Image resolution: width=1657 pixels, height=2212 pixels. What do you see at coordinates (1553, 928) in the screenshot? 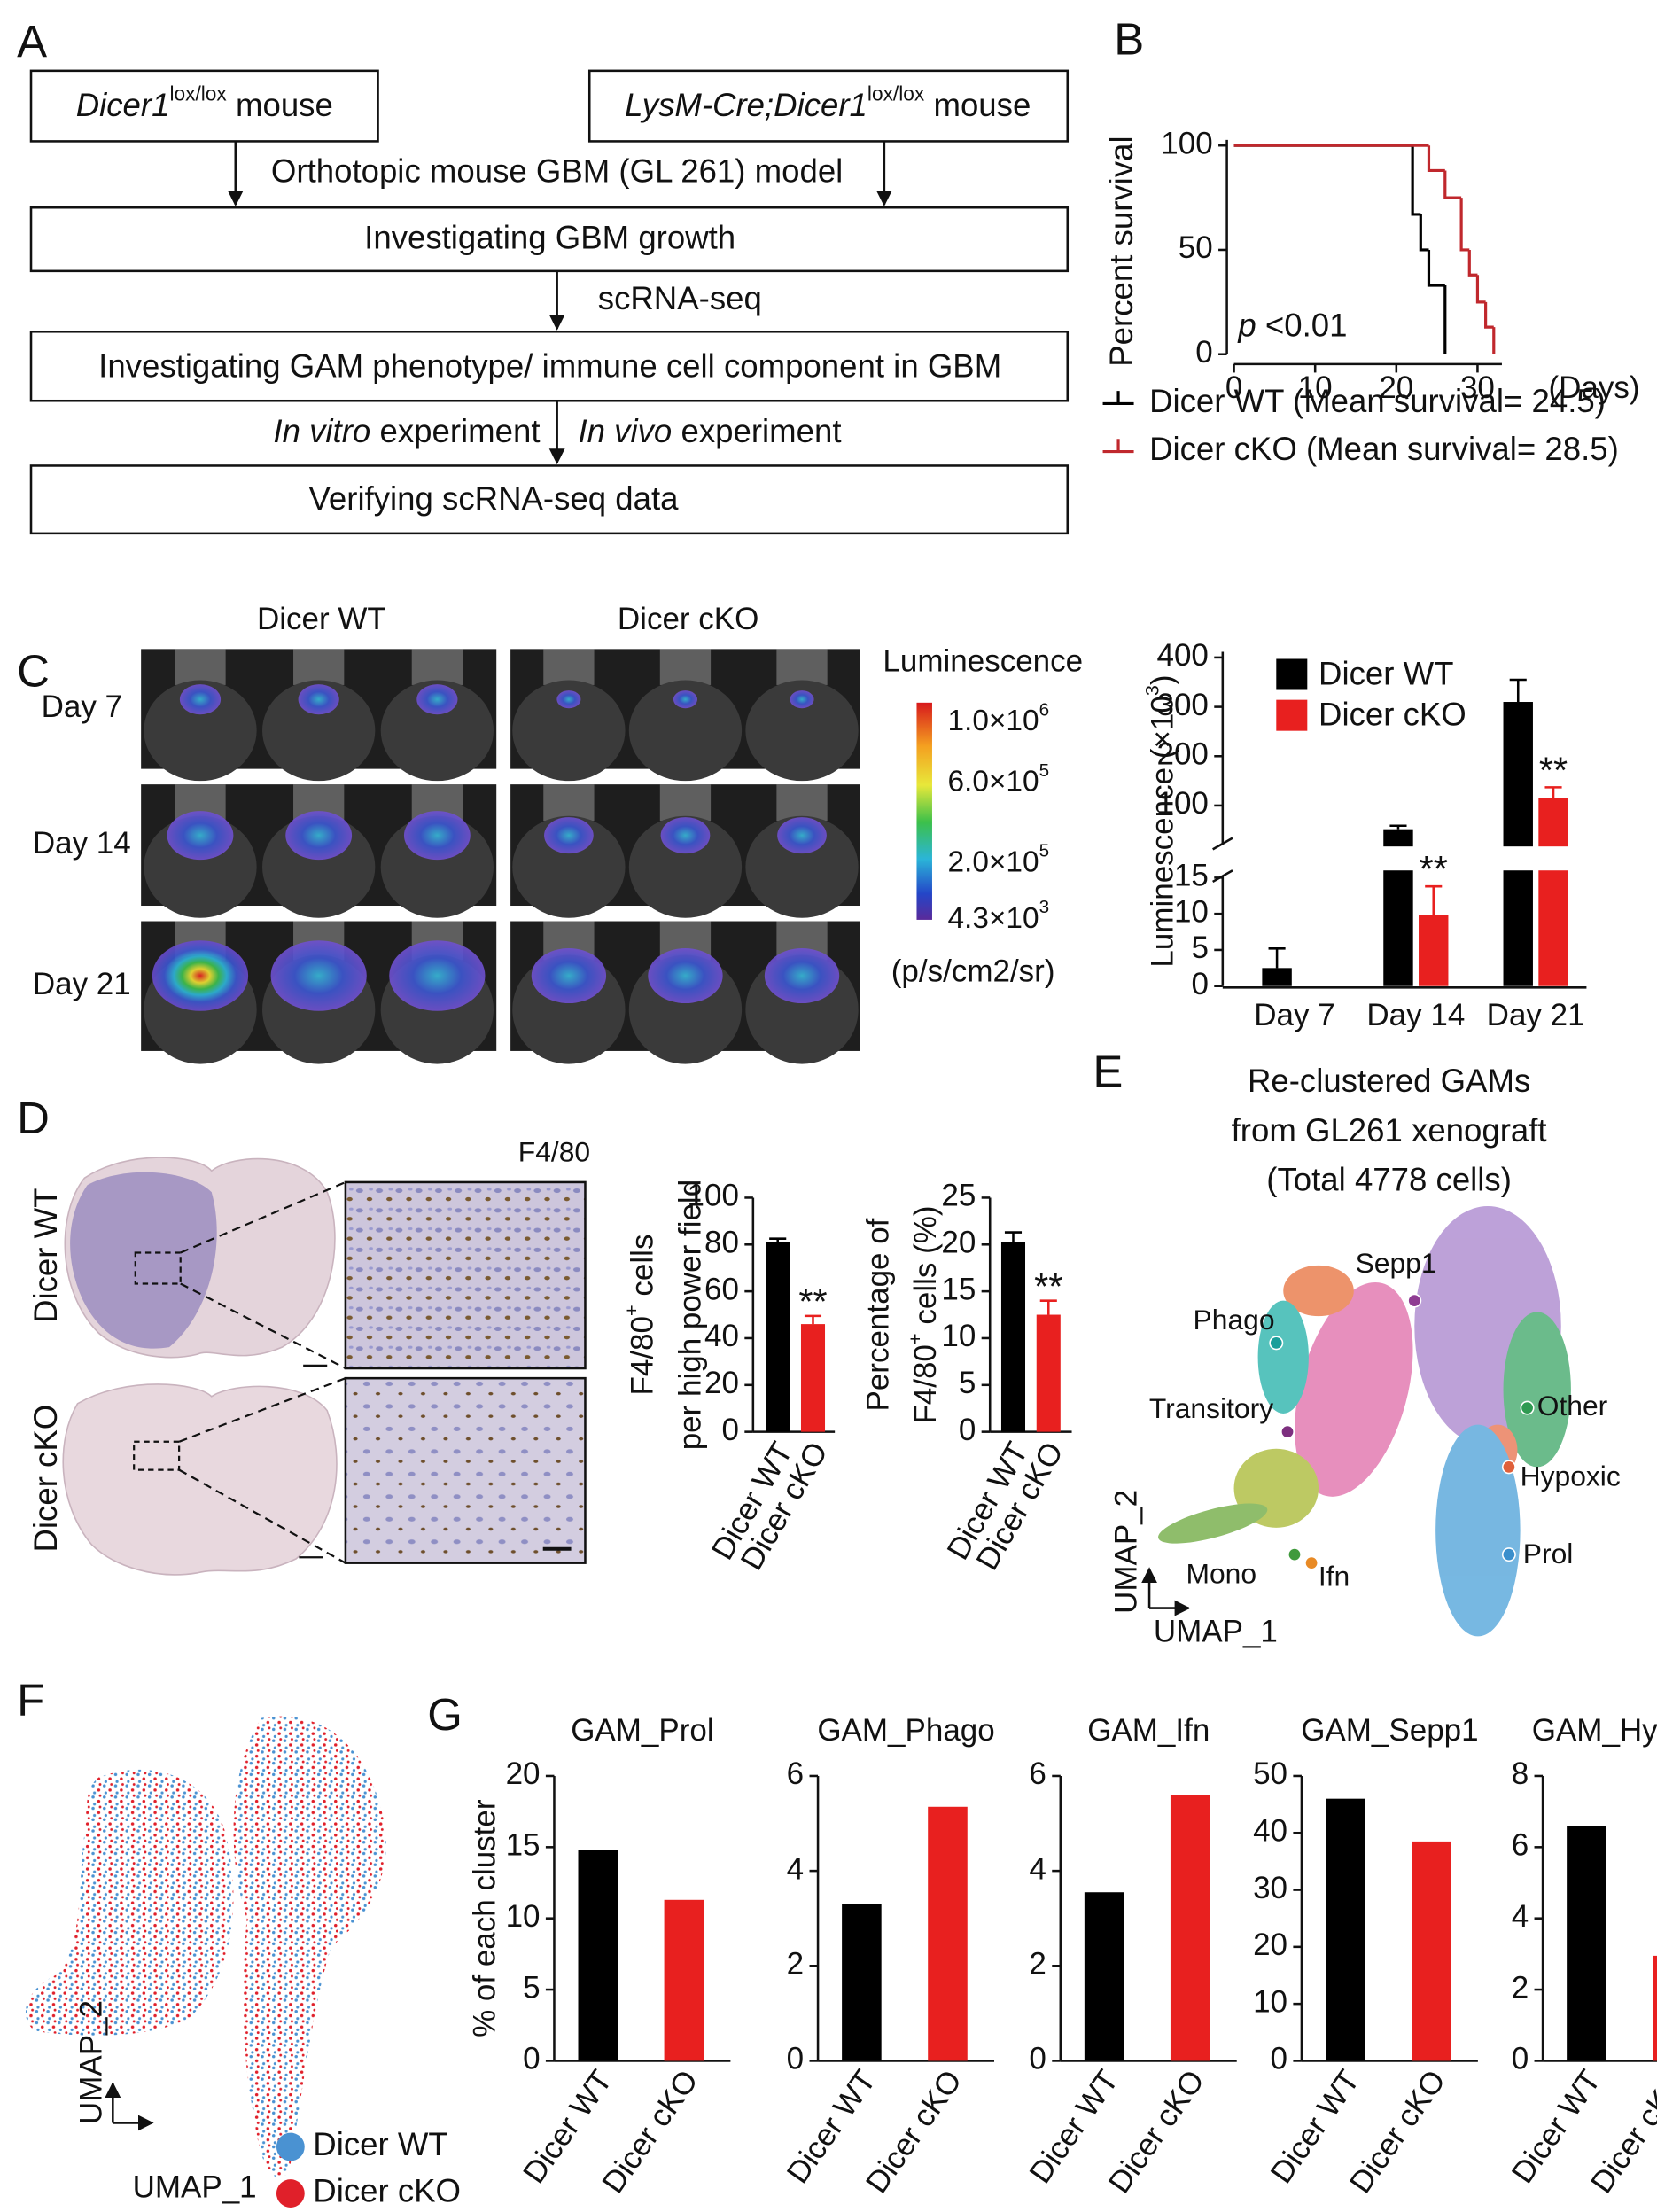
I see `bar-lower-part` at bounding box center [1553, 928].